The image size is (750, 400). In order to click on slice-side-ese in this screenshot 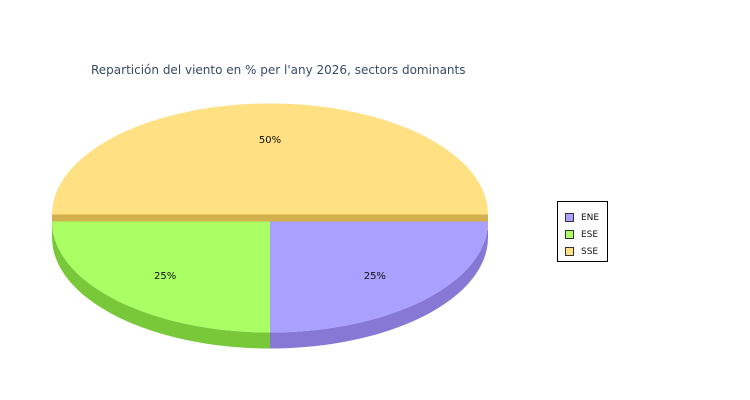, I will do `click(161, 285)`.